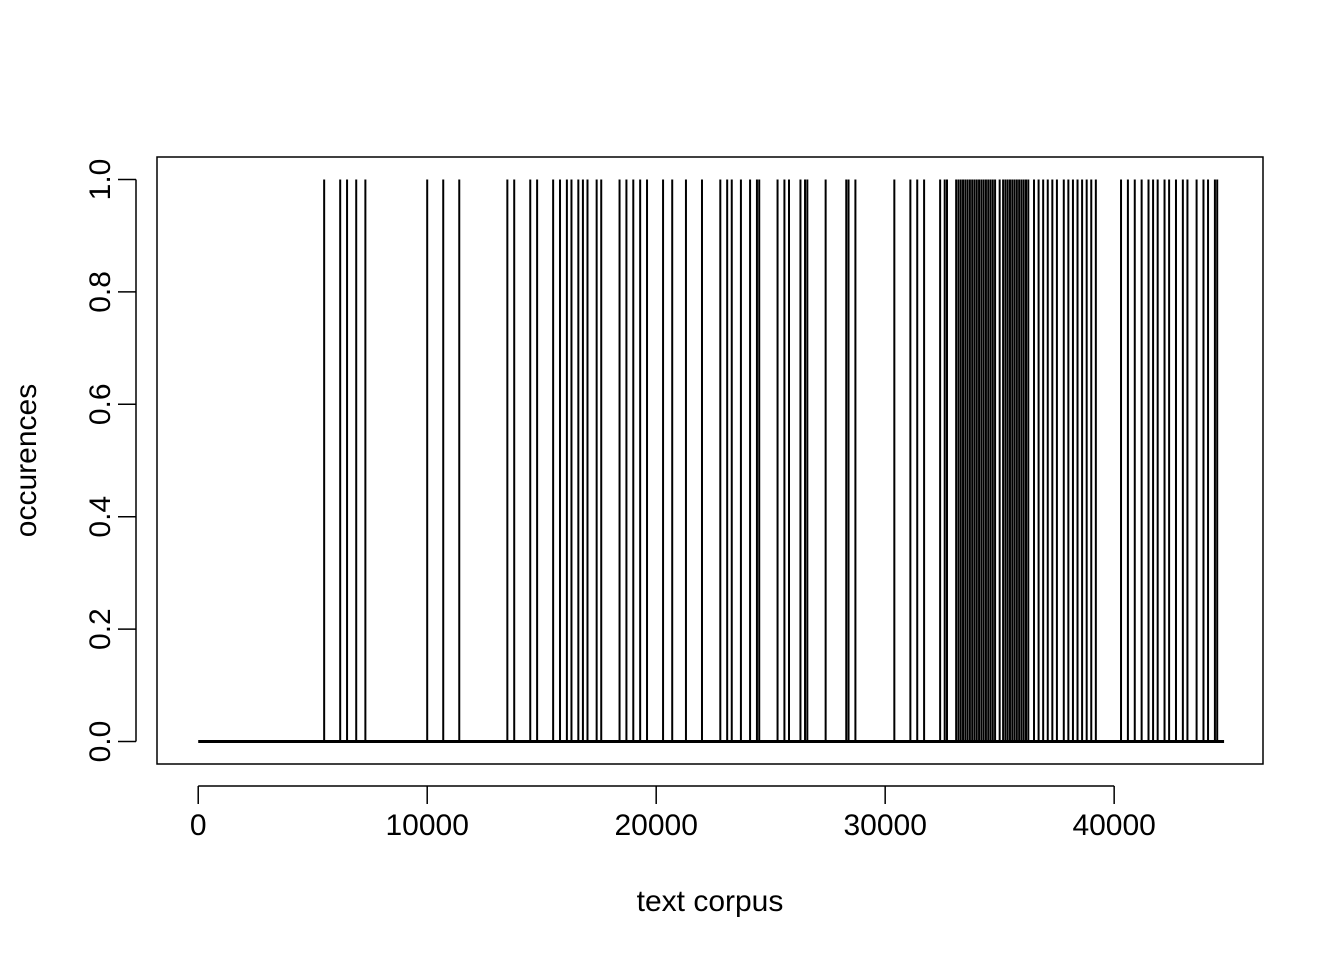 This screenshot has width=1344, height=960. Describe the element at coordinates (710, 901) in the screenshot. I see `x-axis-title: text corpus` at that location.